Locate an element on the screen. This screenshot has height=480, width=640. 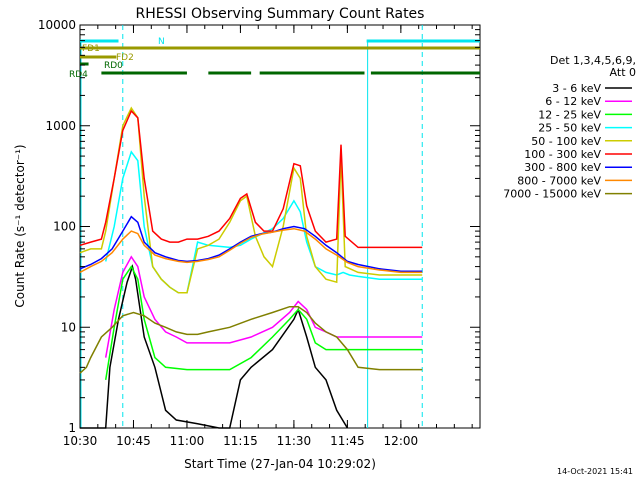
flag-label-fd1: FD1 is located at coordinates (91, 49).